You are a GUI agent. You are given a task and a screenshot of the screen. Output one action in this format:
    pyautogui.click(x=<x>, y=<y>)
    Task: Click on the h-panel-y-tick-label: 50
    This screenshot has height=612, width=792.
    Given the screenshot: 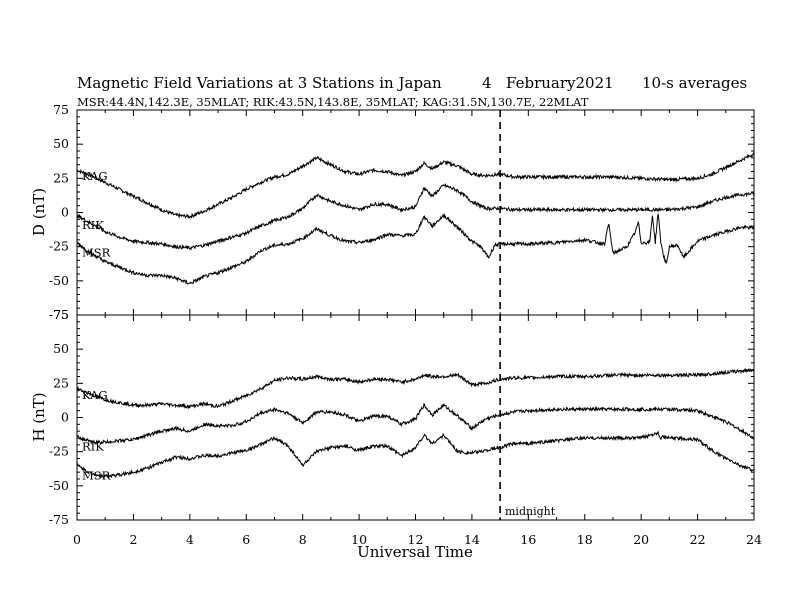 What is the action you would take?
    pyautogui.click(x=61, y=348)
    